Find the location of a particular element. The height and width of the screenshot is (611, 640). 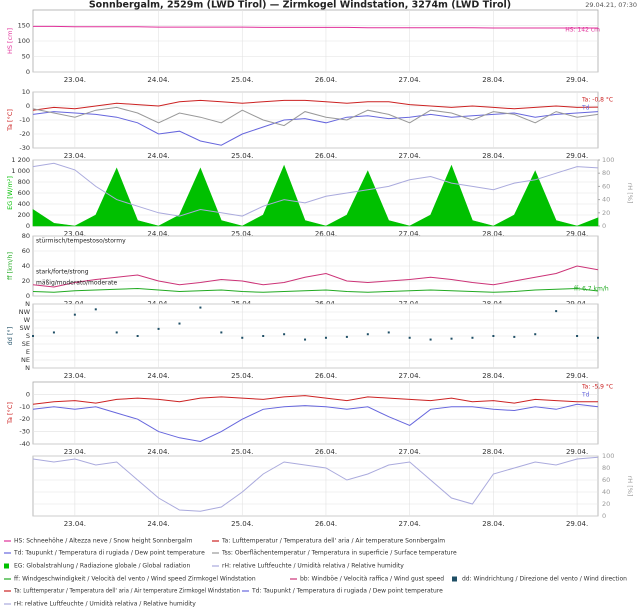

annotation: Ta: -5,9 °C is located at coordinates (597, 387).